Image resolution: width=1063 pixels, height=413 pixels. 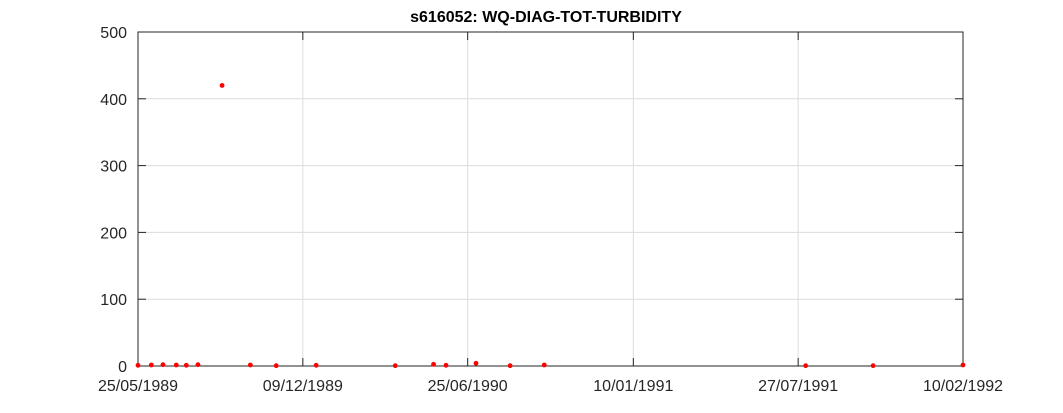 I want to click on chart-title: s616052: WQ-DIAG-TOT-TURBIDITY, so click(x=546, y=17).